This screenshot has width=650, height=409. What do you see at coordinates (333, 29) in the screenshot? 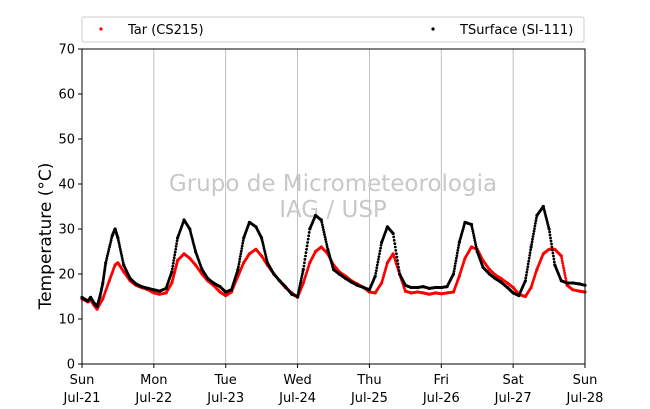
I see `legend-box` at bounding box center [333, 29].